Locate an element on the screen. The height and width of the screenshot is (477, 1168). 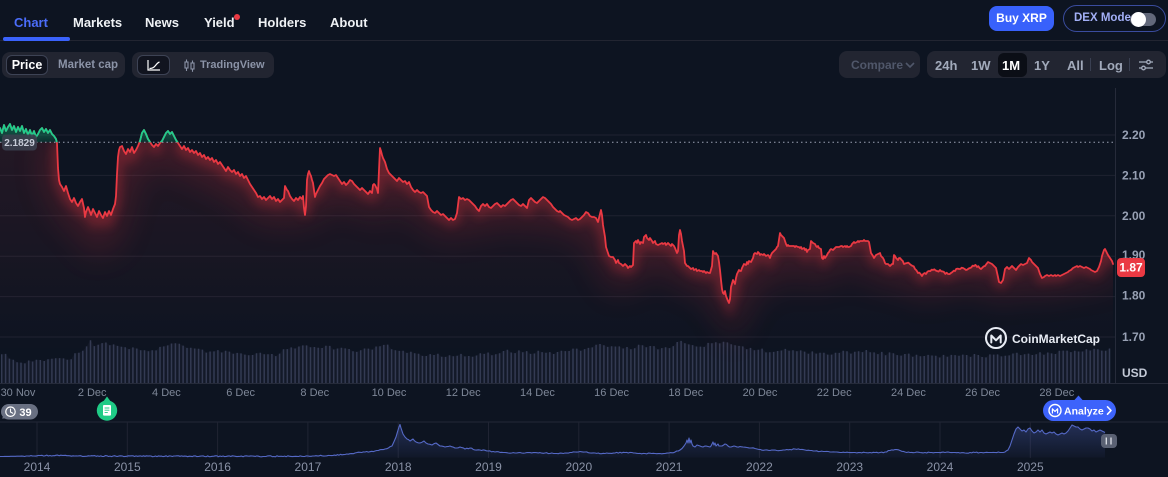
svg-text: 2025 is located at coordinates (1030, 467).